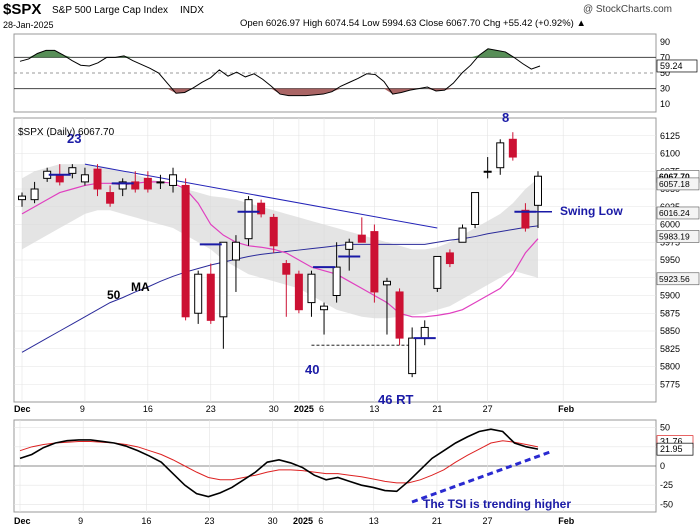  Describe the element at coordinates (497, 504) in the screenshot. I see `tsi-annotation: The TSI is trending higher` at that location.